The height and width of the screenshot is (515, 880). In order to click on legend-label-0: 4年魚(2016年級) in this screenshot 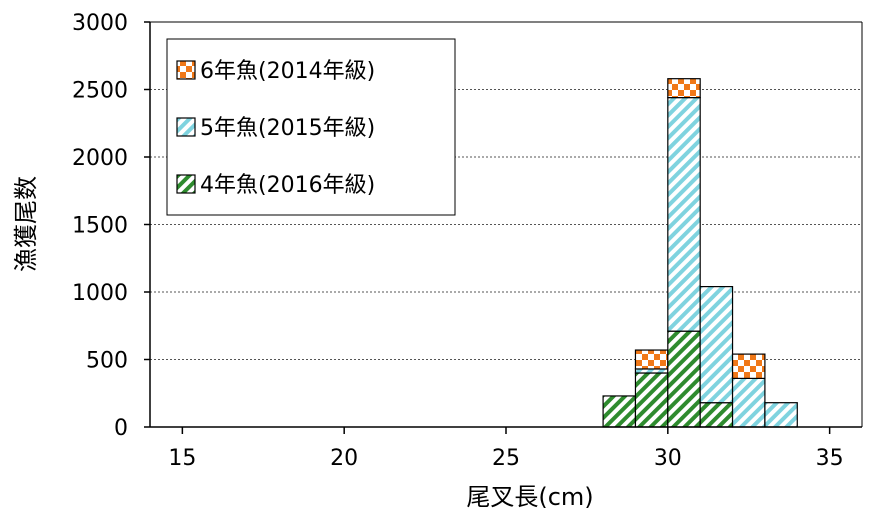, I will do `click(287, 185)`.